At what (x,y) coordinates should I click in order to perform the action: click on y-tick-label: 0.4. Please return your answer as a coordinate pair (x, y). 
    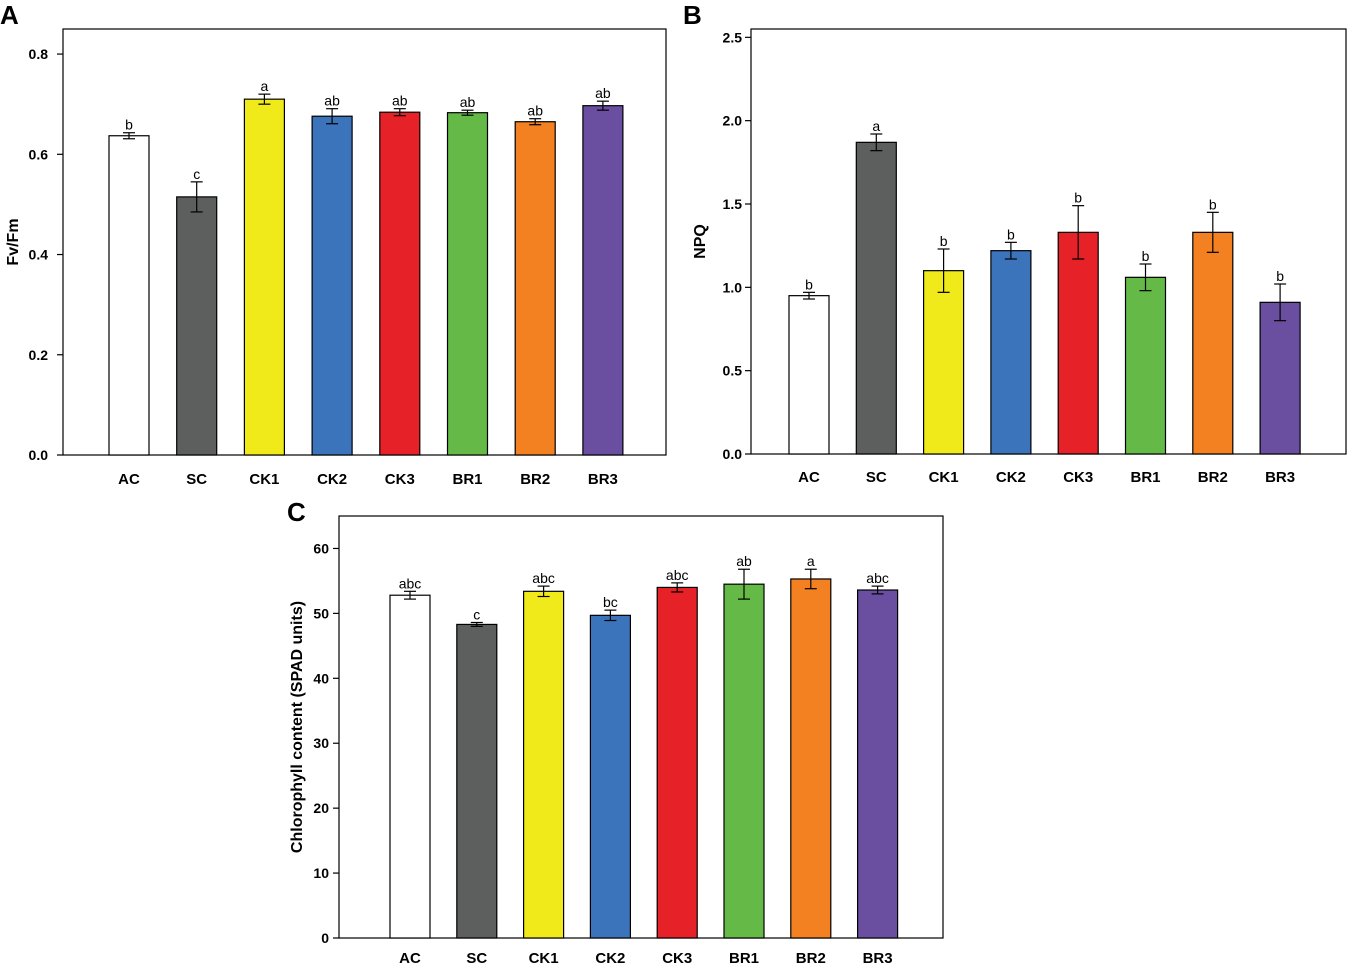
    Looking at the image, I should click on (39, 255).